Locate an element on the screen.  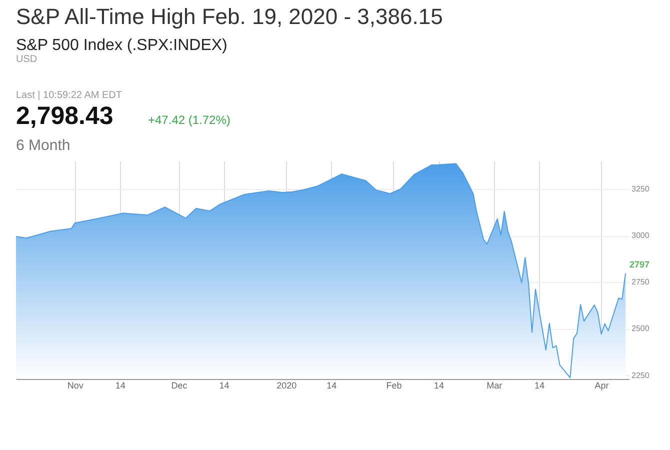
annotation: 2797 is located at coordinates (640, 264).